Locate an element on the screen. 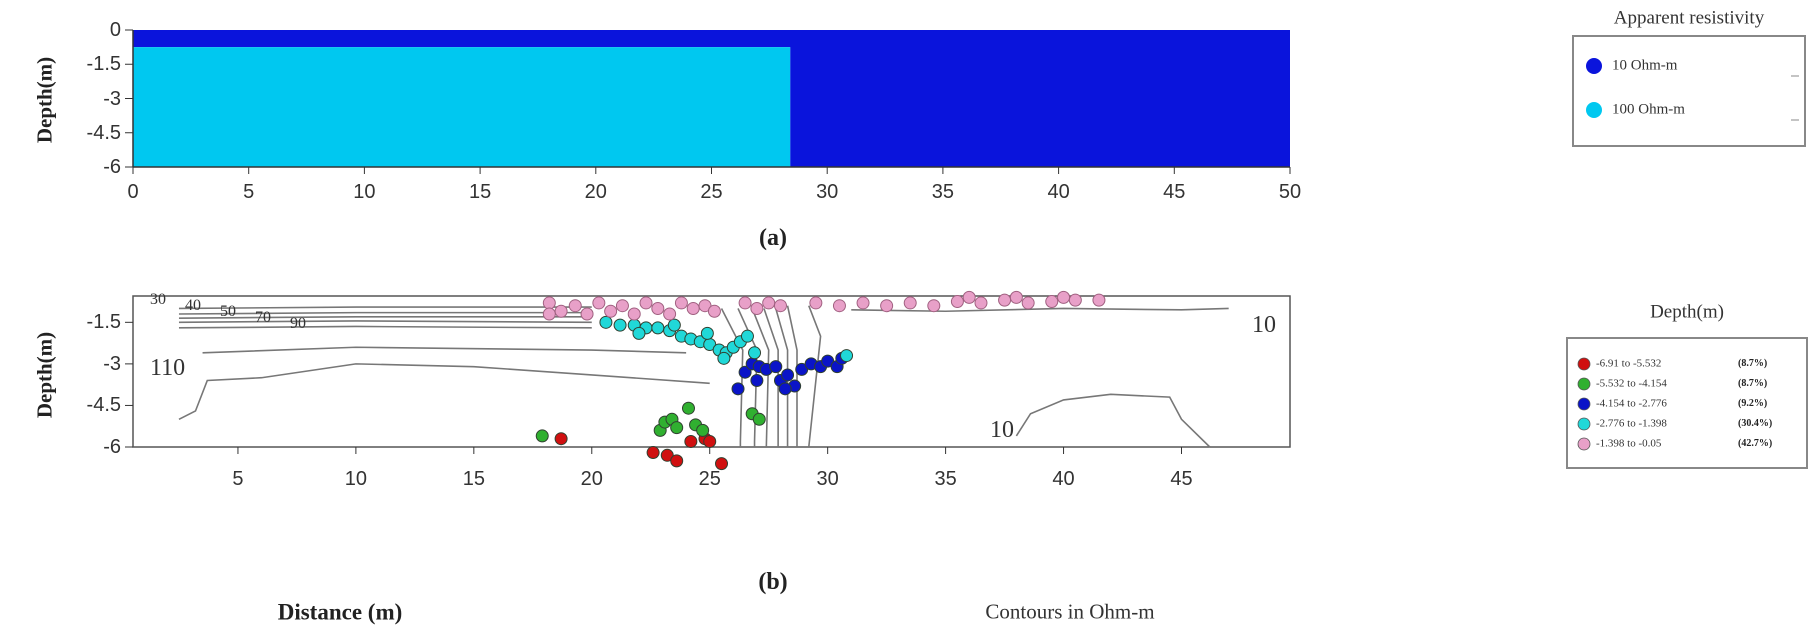 Image resolution: width=1815 pixels, height=639 pixels. legend-pct-b: (8.7%) is located at coordinates (1753, 383).